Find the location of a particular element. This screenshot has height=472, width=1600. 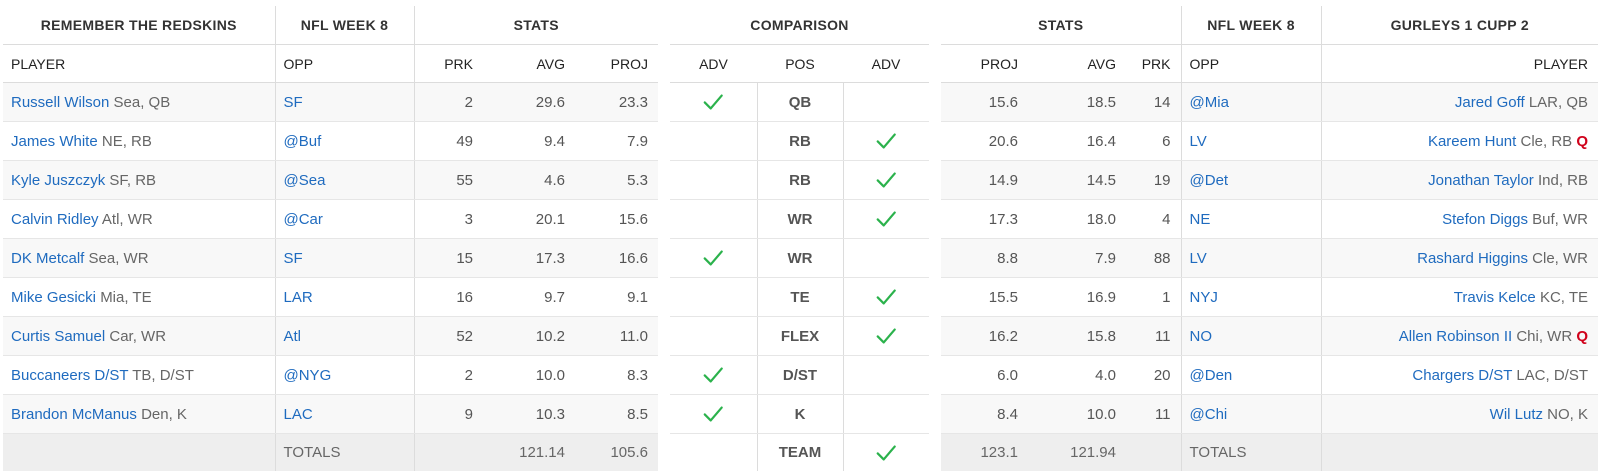

avg-cell: 7.9 is located at coordinates (1077, 258).